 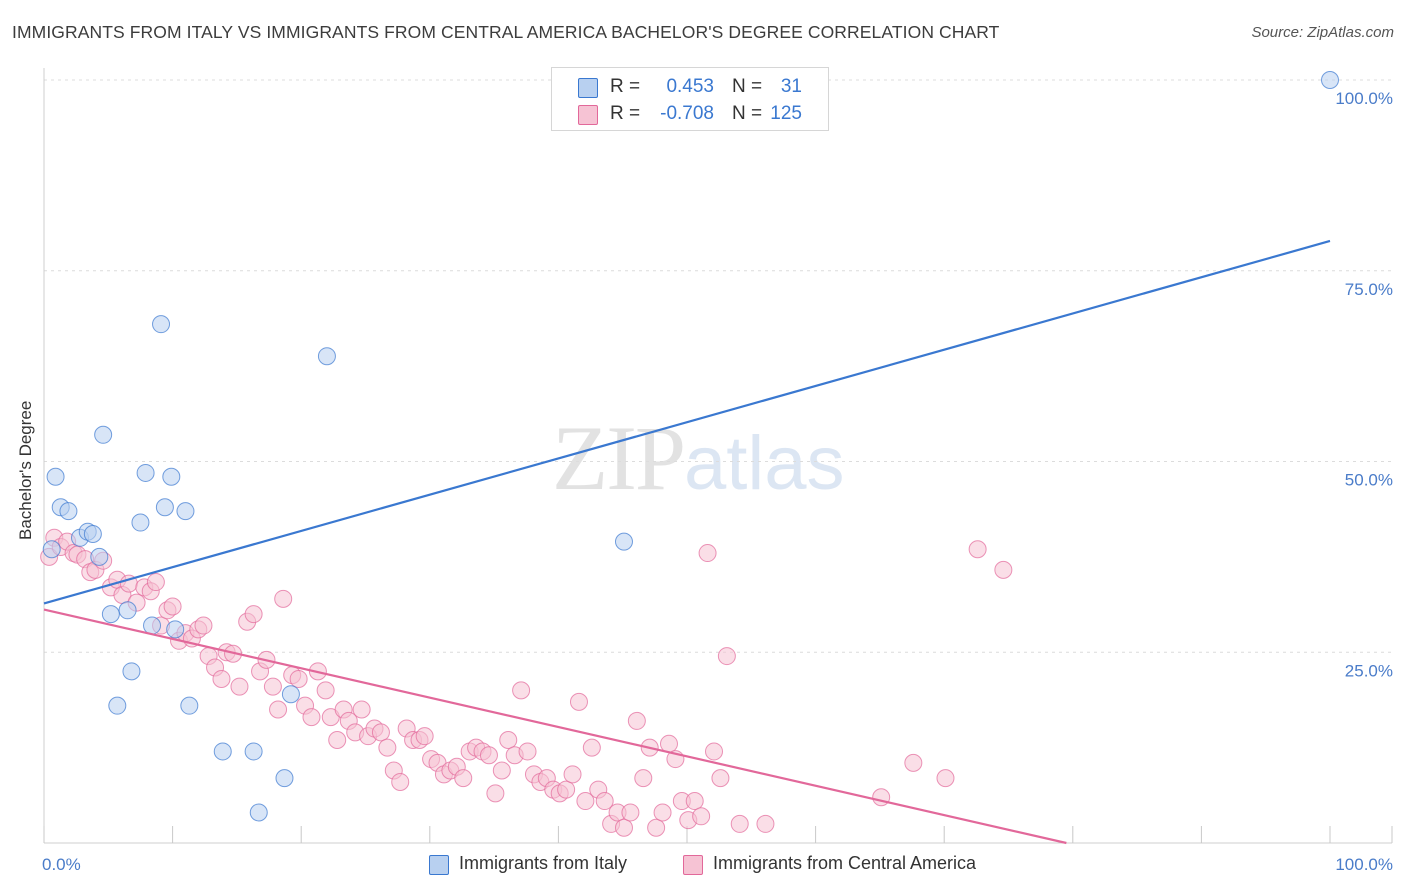 I want to click on legend-n-value: 125, so click(x=786, y=113).